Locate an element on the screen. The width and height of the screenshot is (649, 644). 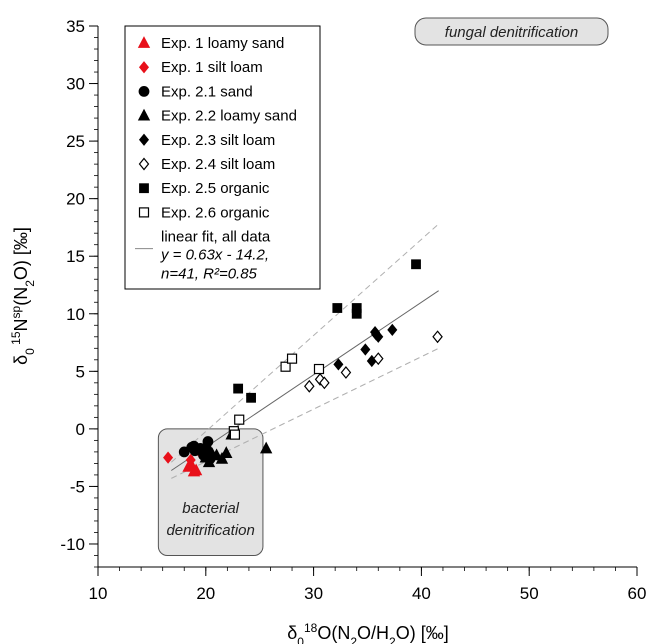
x-axis-title: δ018O(N2O/H2O) [‰] is located at coordinates (367, 632).